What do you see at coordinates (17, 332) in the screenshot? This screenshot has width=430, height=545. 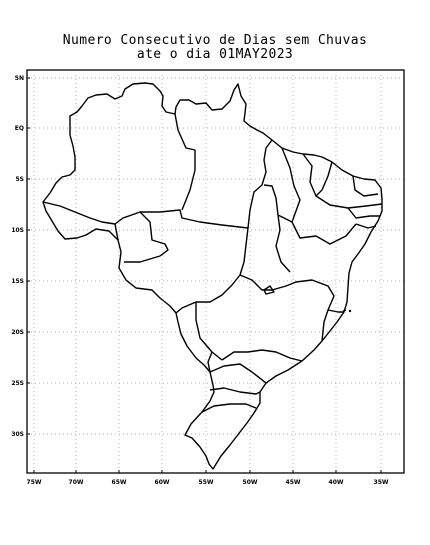 I see `lat-label: 20S` at bounding box center [17, 332].